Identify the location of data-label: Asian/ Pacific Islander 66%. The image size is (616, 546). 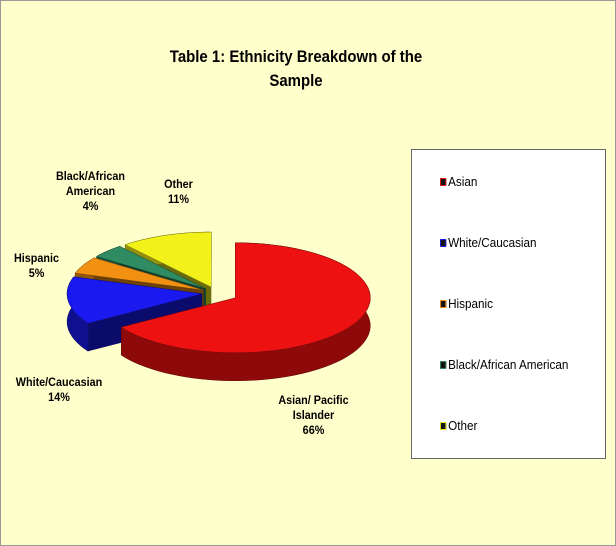
(314, 415).